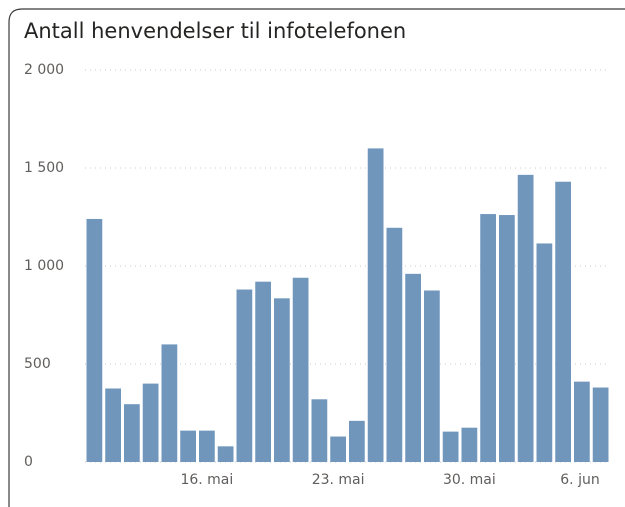 This screenshot has width=625, height=507. I want to click on x-tick-label: 6. jun, so click(579, 480).